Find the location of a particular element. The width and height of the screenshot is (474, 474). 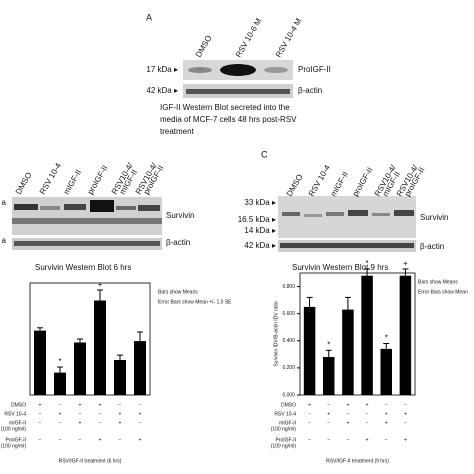

annotation: Error Bars show Mean is located at coordinates (443, 292).